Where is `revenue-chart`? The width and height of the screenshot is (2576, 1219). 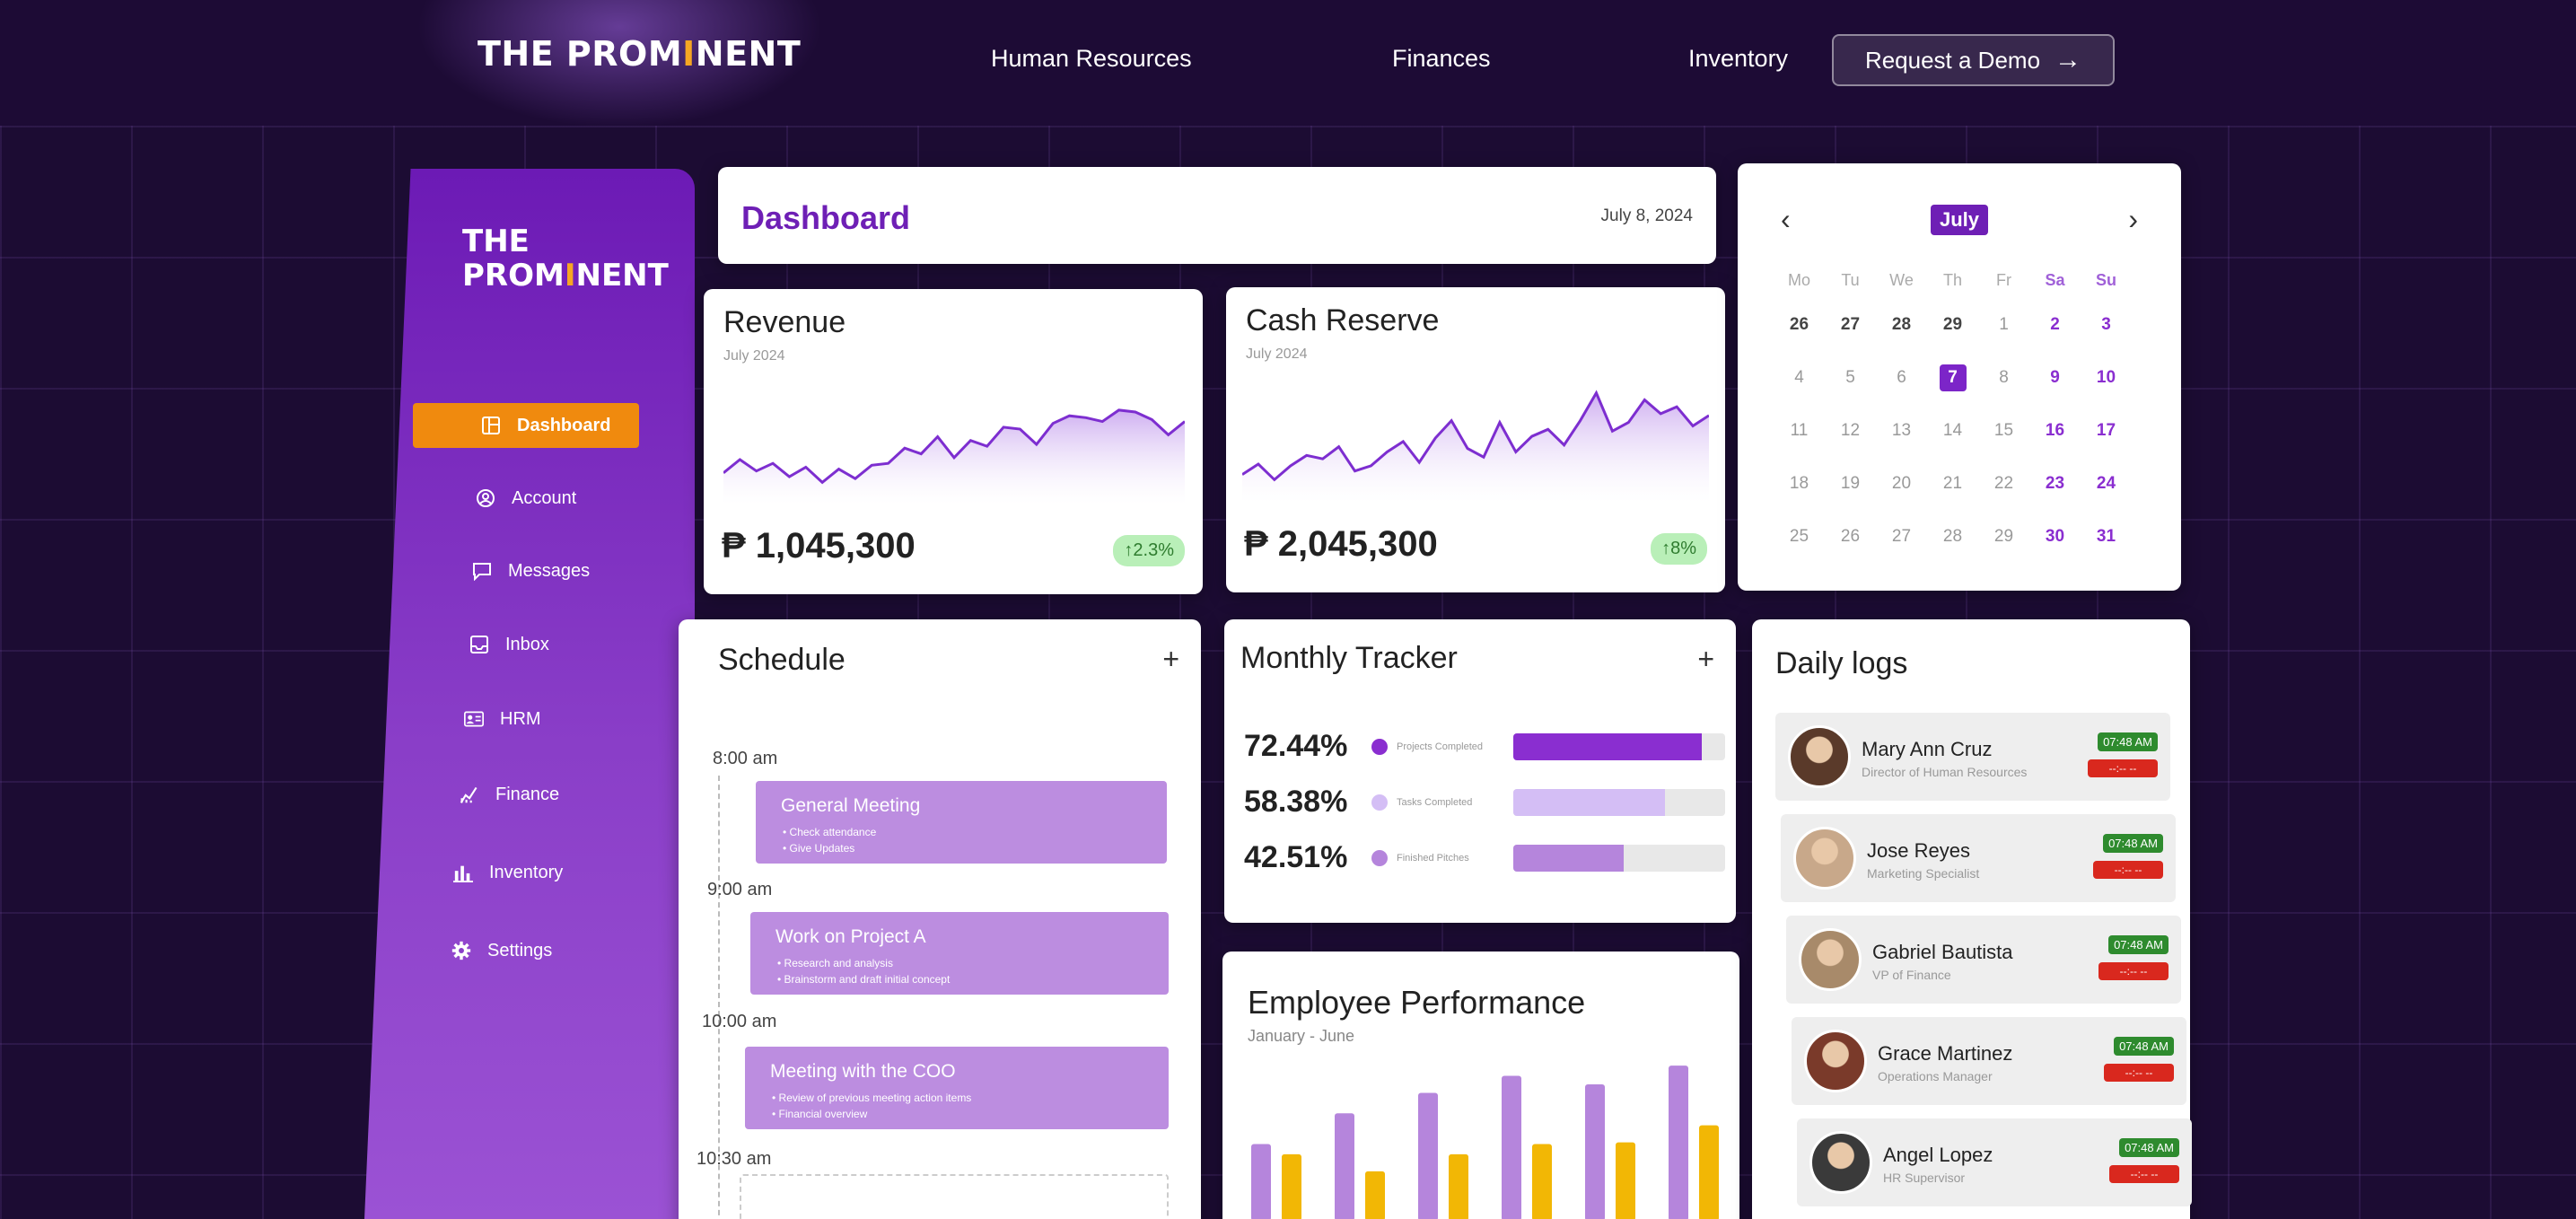 revenue-chart is located at coordinates (954, 456).